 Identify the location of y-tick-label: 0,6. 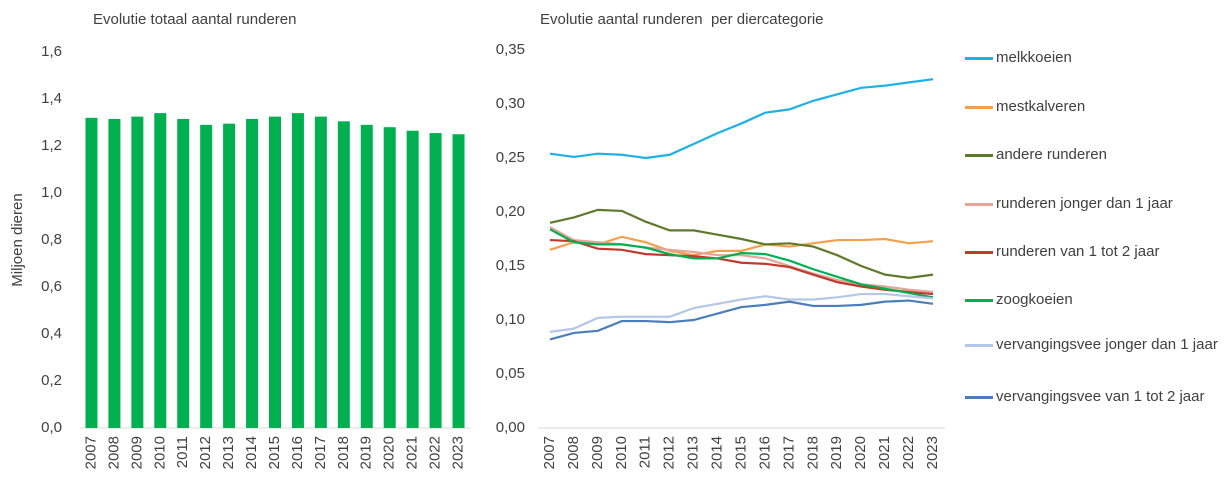
(51, 286).